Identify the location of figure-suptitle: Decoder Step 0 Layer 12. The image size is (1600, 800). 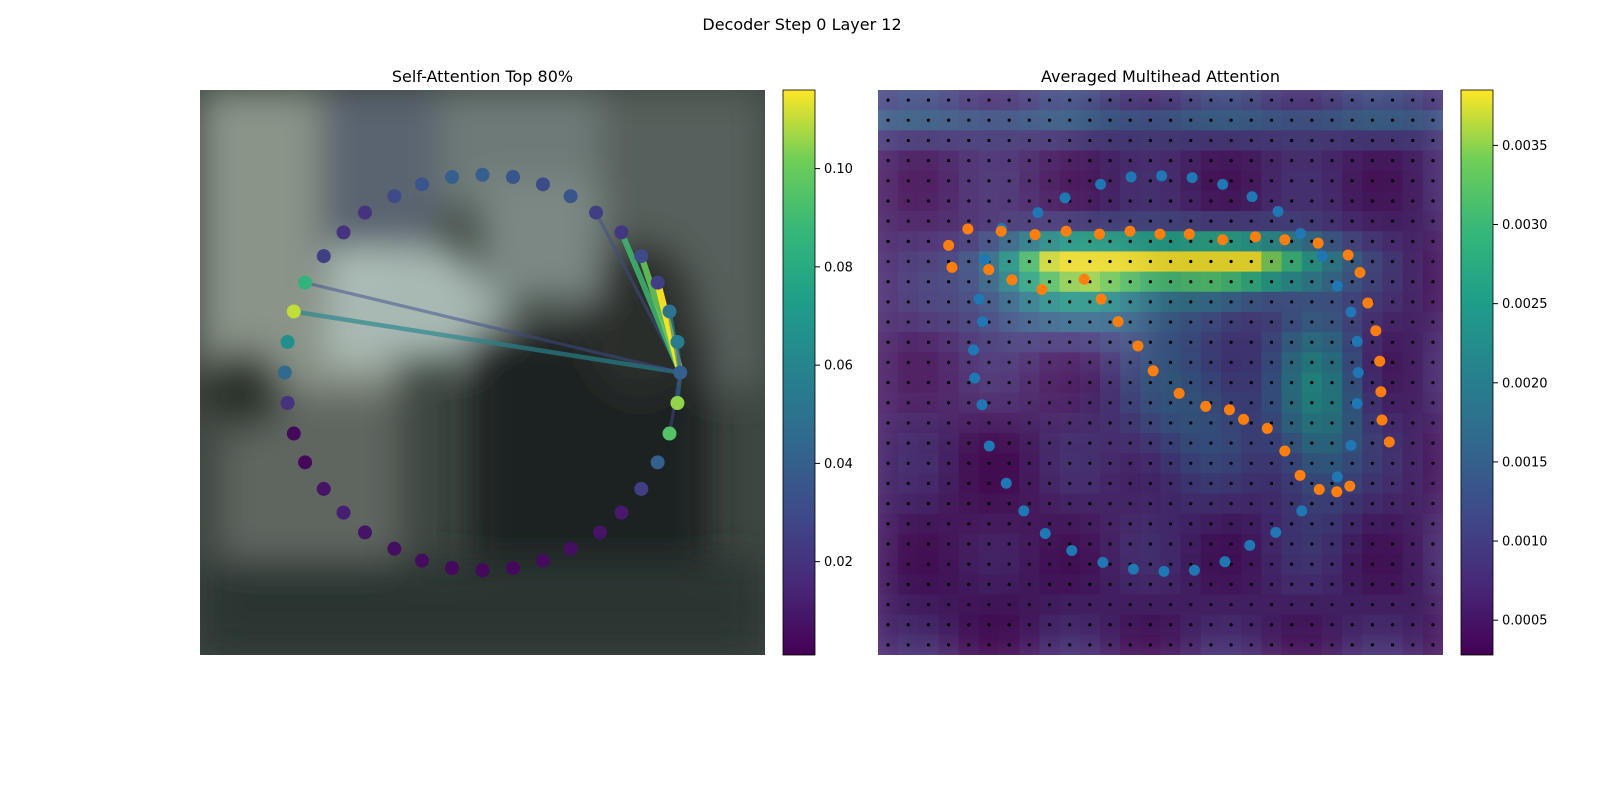
(801, 24).